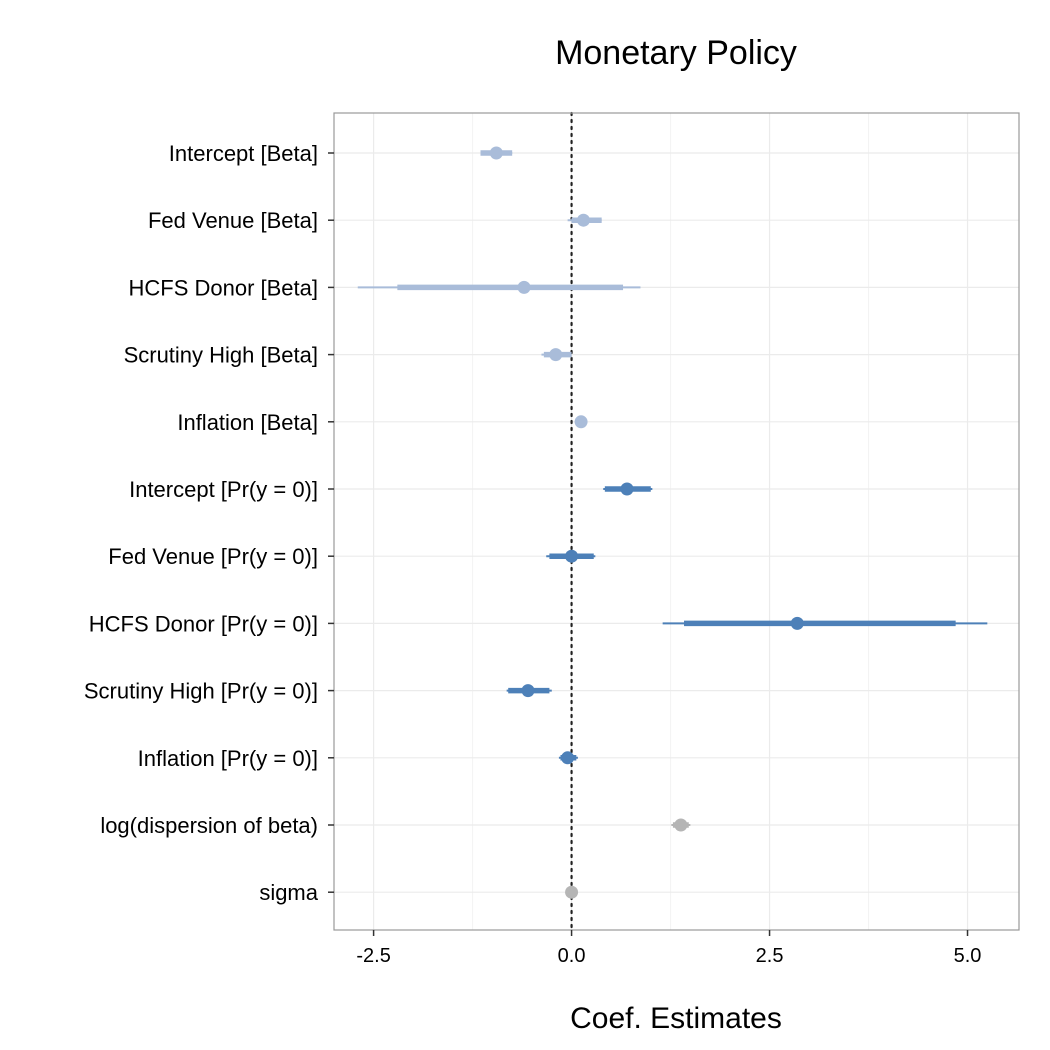 This screenshot has width=1050, height=1050. I want to click on chart-title: Monetary Policy, so click(676, 53).